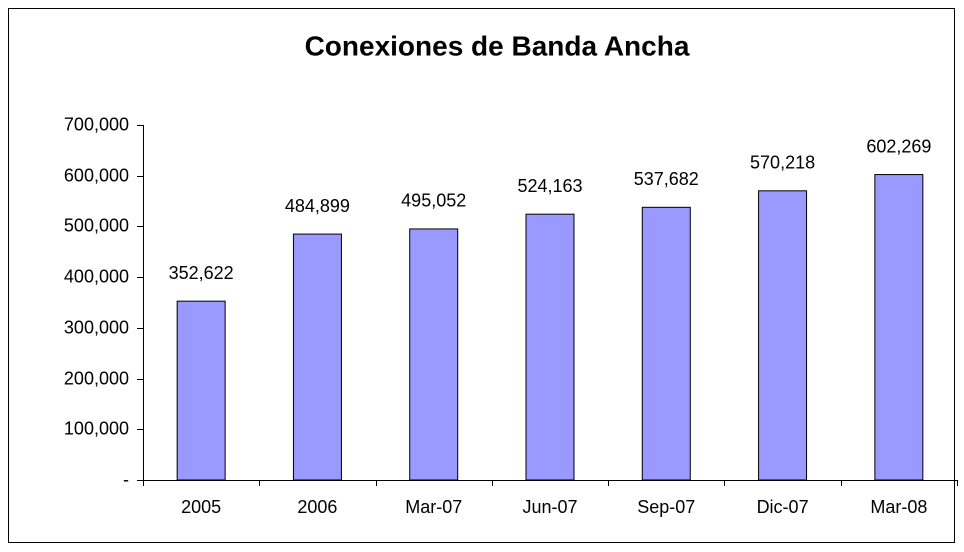 The width and height of the screenshot is (964, 552). What do you see at coordinates (549, 186) in the screenshot?
I see `data-label: 524,163` at bounding box center [549, 186].